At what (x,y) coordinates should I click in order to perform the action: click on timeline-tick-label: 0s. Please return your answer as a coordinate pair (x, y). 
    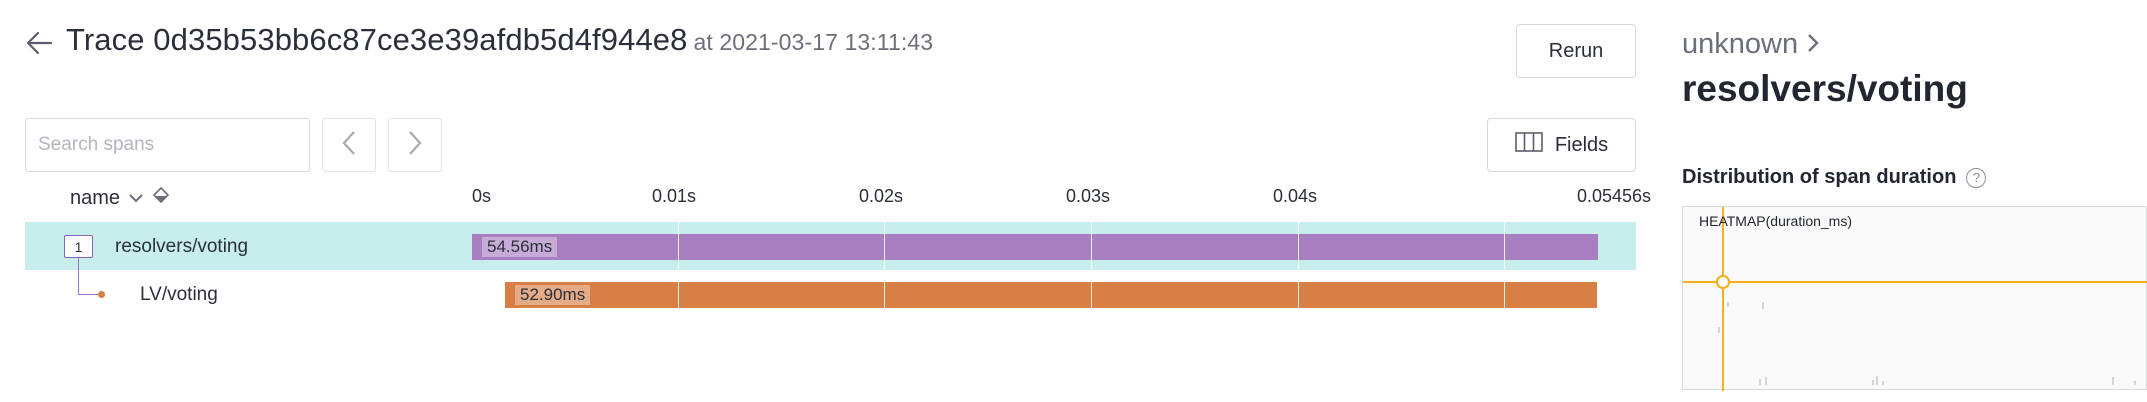
    Looking at the image, I should click on (482, 196).